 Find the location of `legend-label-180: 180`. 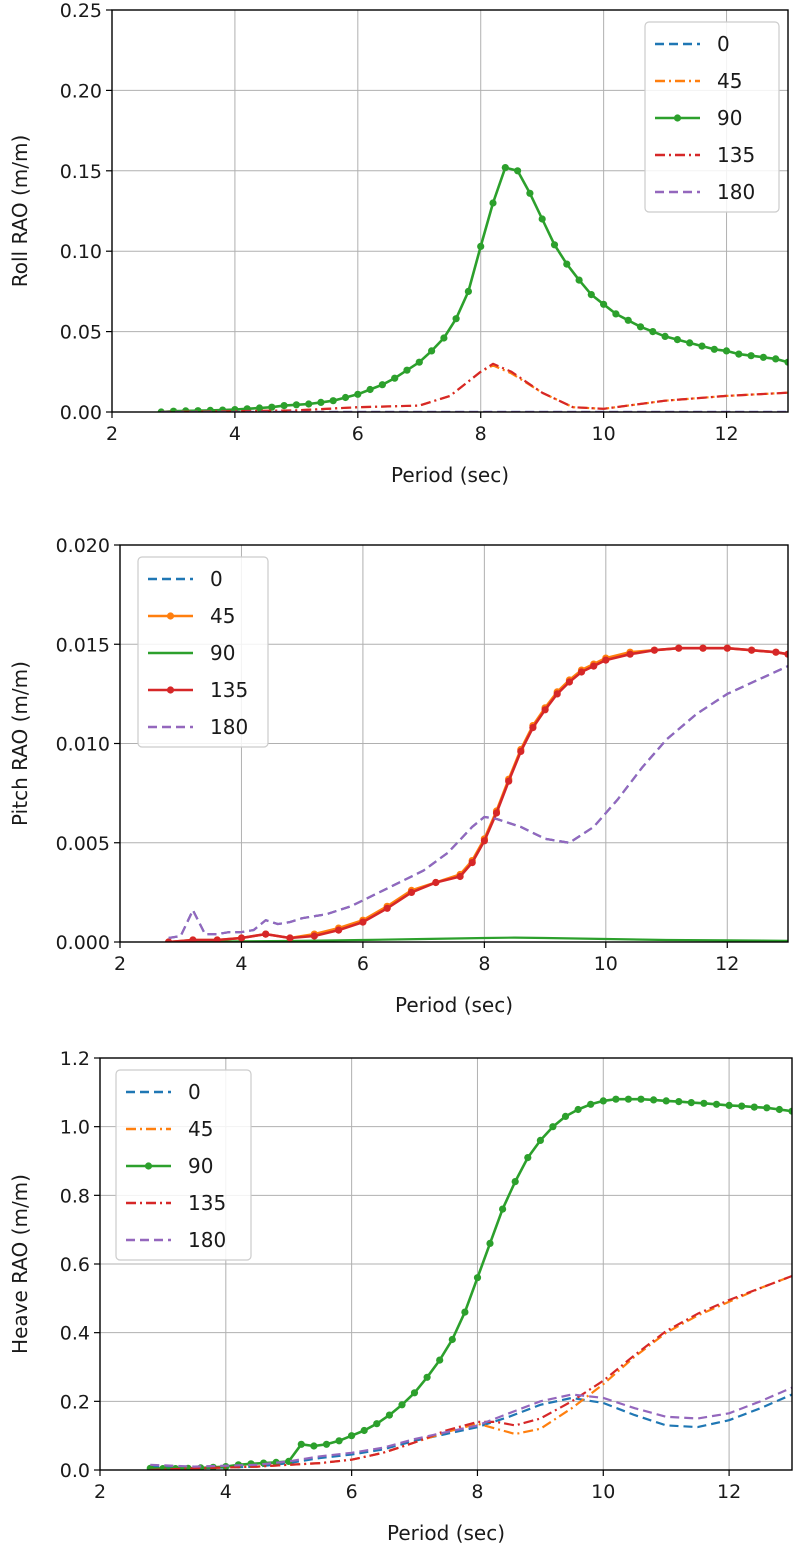

legend-label-180: 180 is located at coordinates (736, 192).